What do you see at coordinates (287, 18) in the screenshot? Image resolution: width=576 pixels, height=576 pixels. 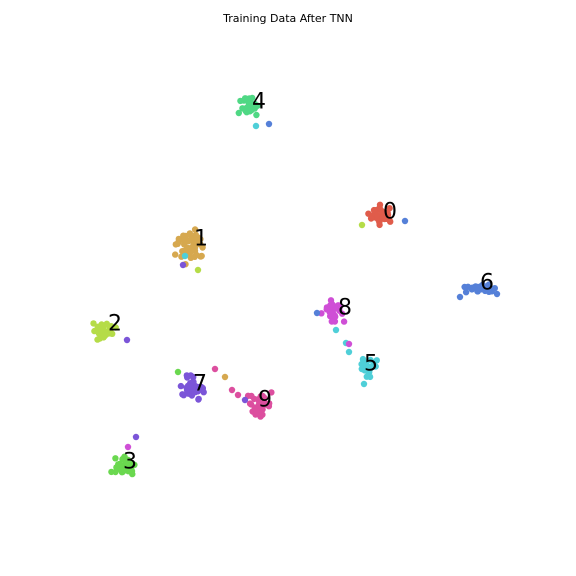 I see `chart-title: Training Data After TNN` at bounding box center [287, 18].